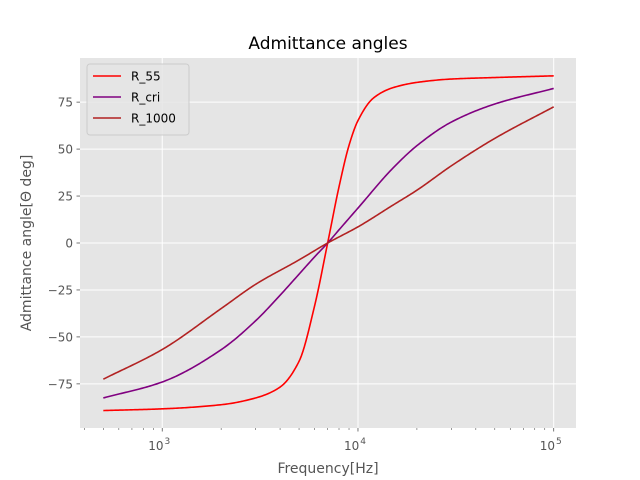 This screenshot has width=640, height=480. I want to click on legend-label-r-cri: R_cri, so click(145, 98).